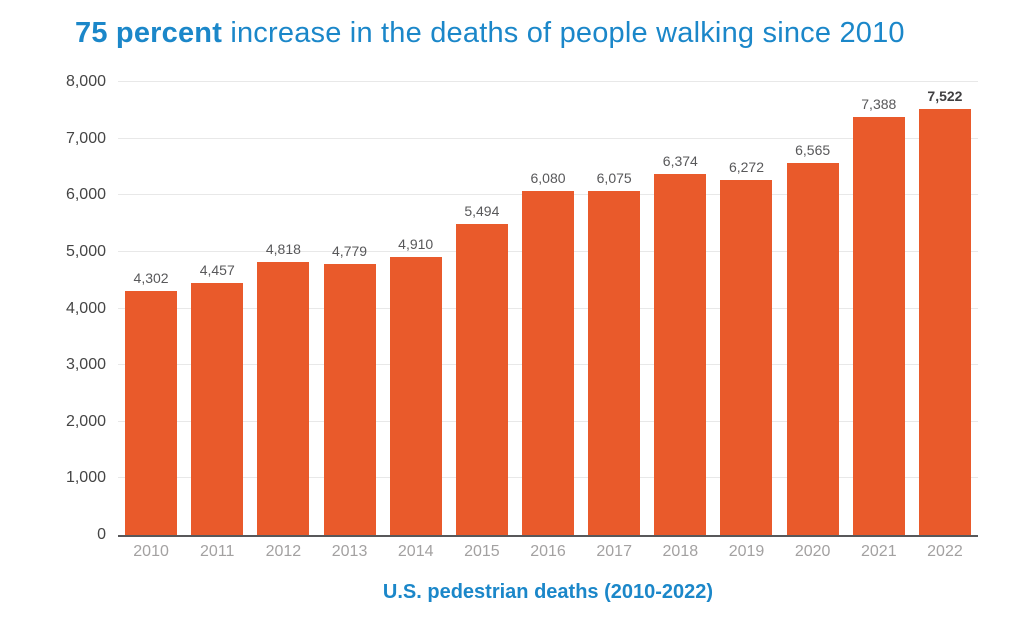 Image resolution: width=1024 pixels, height=627 pixels. Describe the element at coordinates (680, 354) in the screenshot. I see `bar-2018` at that location.